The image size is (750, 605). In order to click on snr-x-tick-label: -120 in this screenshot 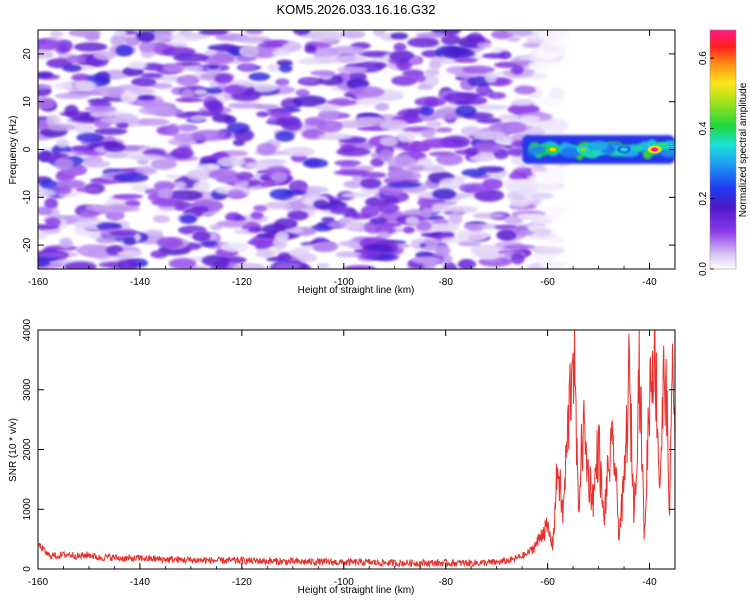, I will do `click(242, 582)`.